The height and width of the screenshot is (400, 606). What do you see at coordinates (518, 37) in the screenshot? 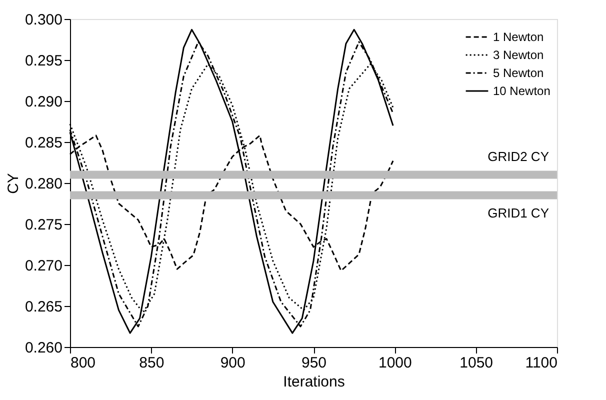
I see `legend-label: 1 Newton` at bounding box center [518, 37].